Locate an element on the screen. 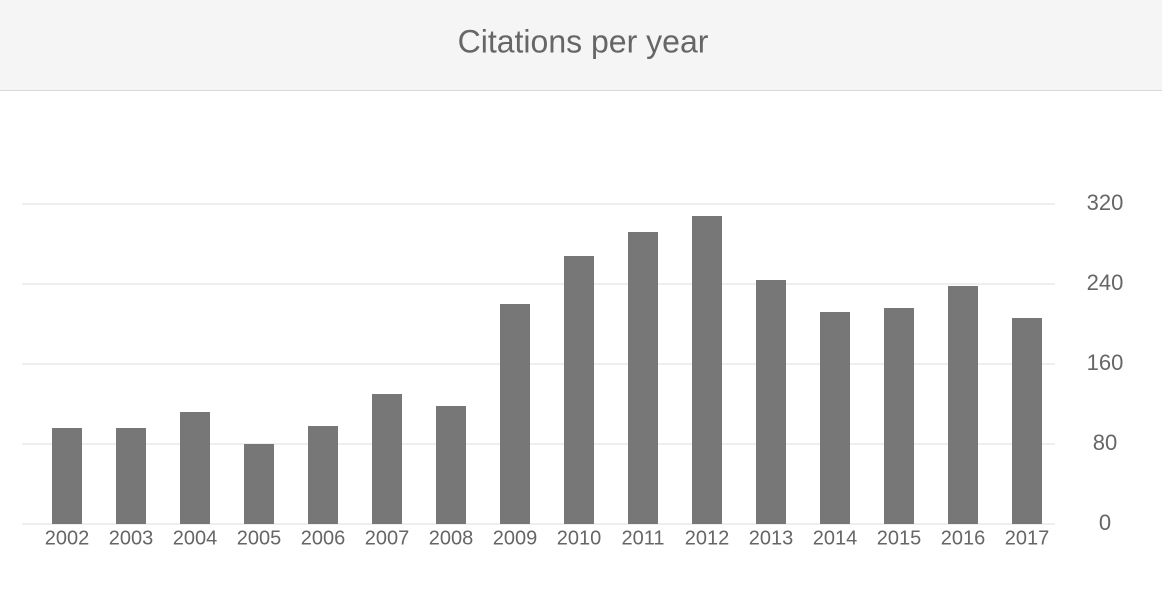 The image size is (1162, 594). x-tick-label: 2007 is located at coordinates (387, 538).